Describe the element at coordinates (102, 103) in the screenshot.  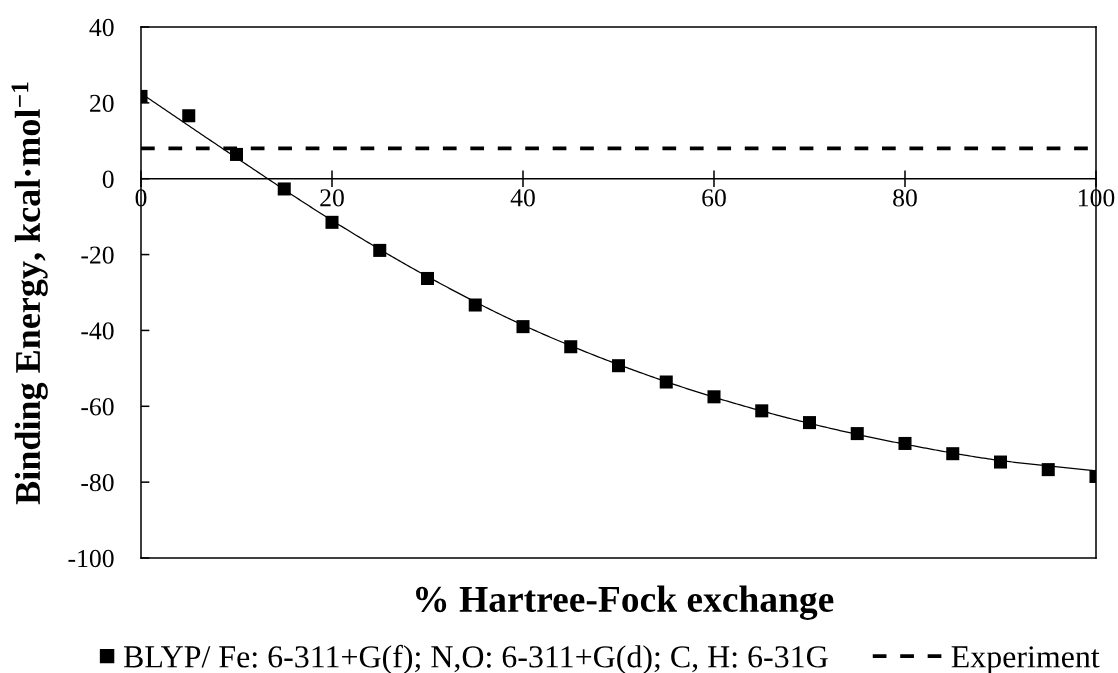
I see `y-tick-label: 20` at that location.